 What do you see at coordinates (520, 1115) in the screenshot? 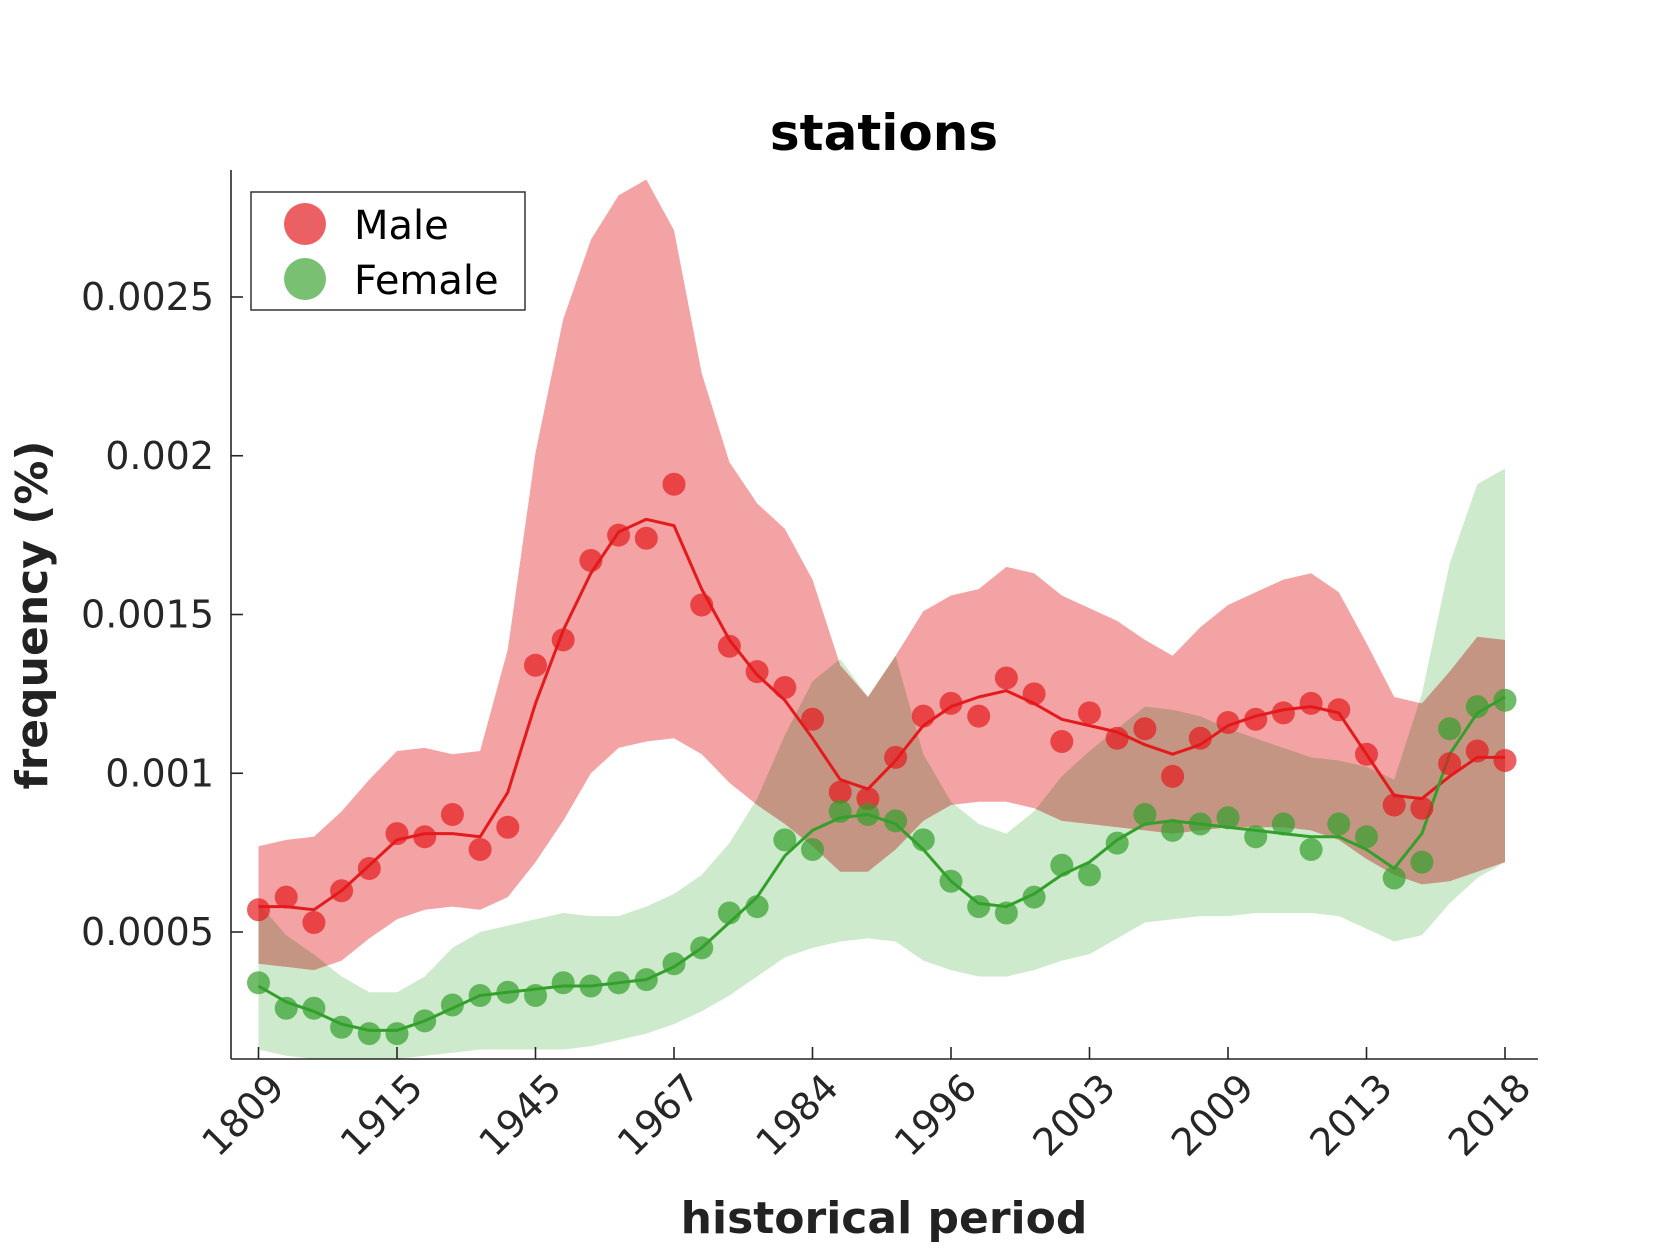
I see `x-tick-label: 1945` at bounding box center [520, 1115].